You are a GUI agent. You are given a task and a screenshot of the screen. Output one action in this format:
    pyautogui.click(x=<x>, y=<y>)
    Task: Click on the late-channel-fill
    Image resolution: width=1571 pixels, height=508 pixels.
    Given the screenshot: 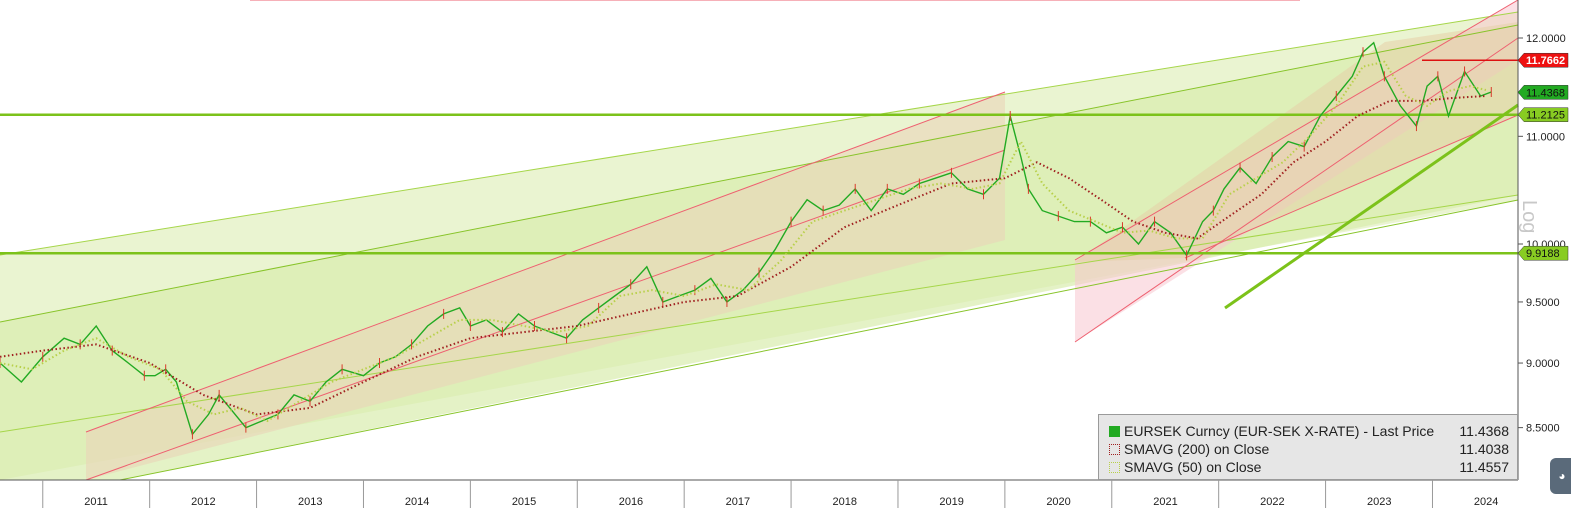 What is the action you would take?
    pyautogui.click(x=1296, y=142)
    